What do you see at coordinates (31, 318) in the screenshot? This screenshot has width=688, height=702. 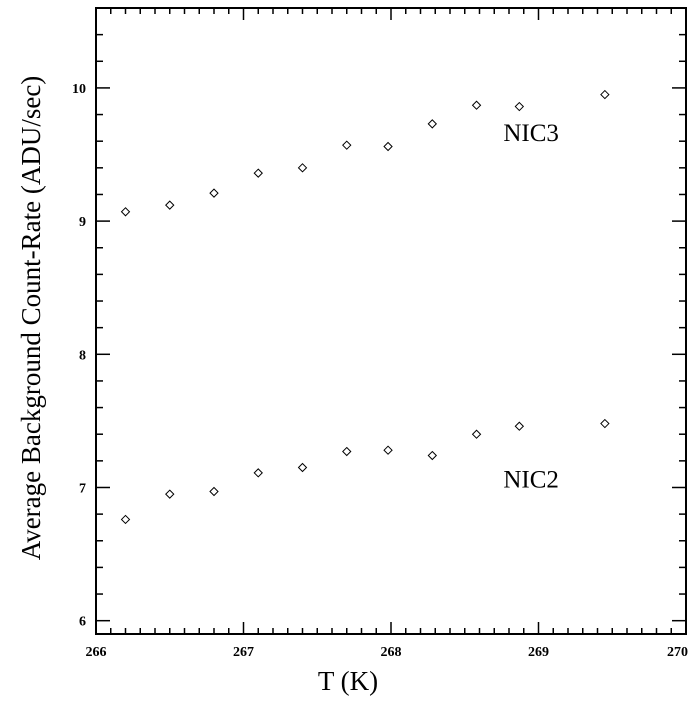 I see `y-axis-title: Average Background Count-Rate (ADU/sec)` at bounding box center [31, 318].